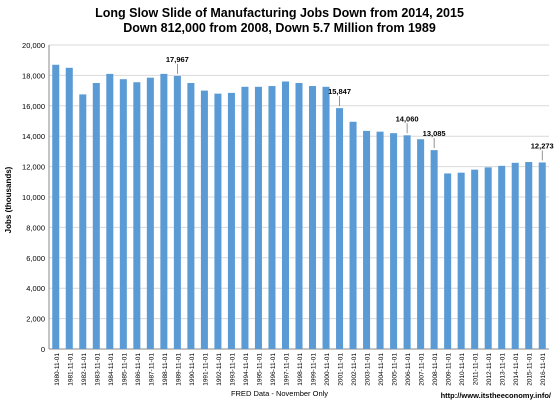 This screenshot has width=559, height=406. Describe the element at coordinates (192, 369) in the screenshot. I see `x-tick-label: 1990-11-01` at that location.